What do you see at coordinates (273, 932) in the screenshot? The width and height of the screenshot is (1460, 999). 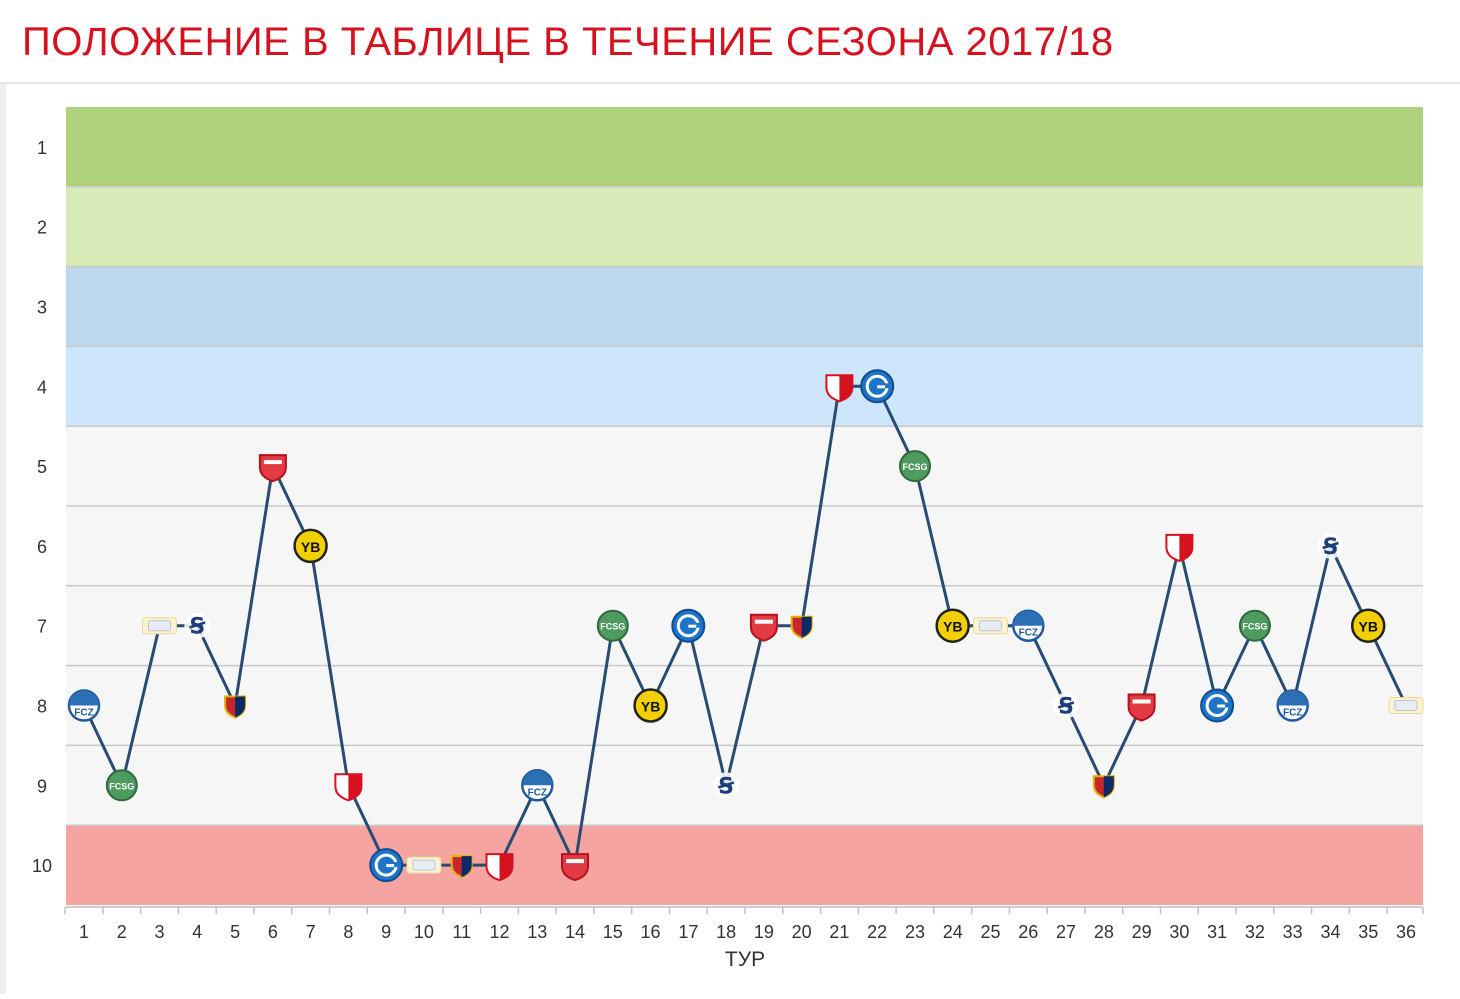 I see `x-tick-label: 6` at bounding box center [273, 932].